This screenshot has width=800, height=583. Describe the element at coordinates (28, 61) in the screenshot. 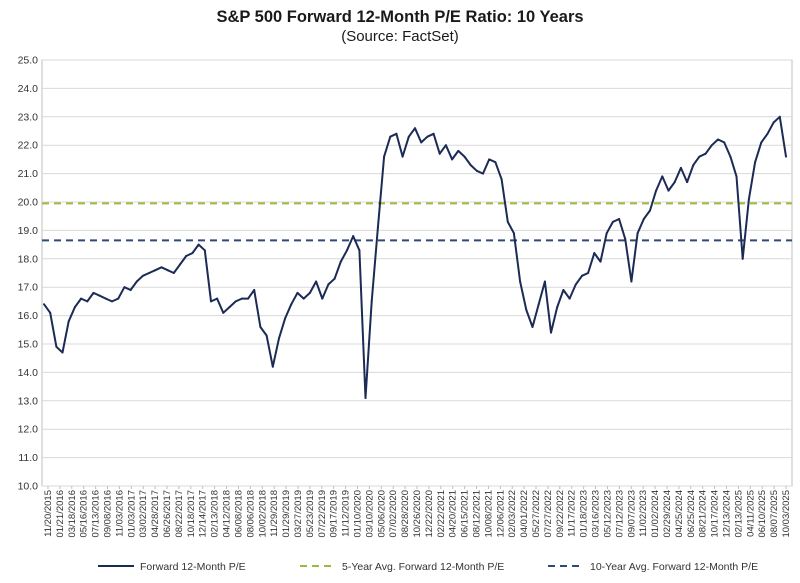

I see `y-tick-label: 25.0` at that location.